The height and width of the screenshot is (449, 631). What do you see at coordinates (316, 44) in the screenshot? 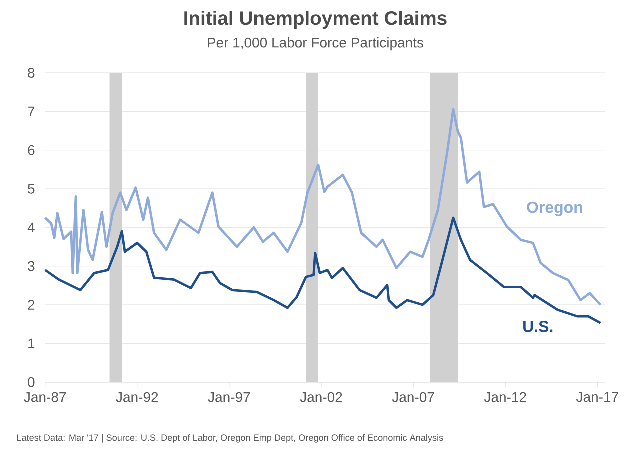
I see `chart-subtitle: Per 1,000 Labor Force Participants` at bounding box center [316, 44].